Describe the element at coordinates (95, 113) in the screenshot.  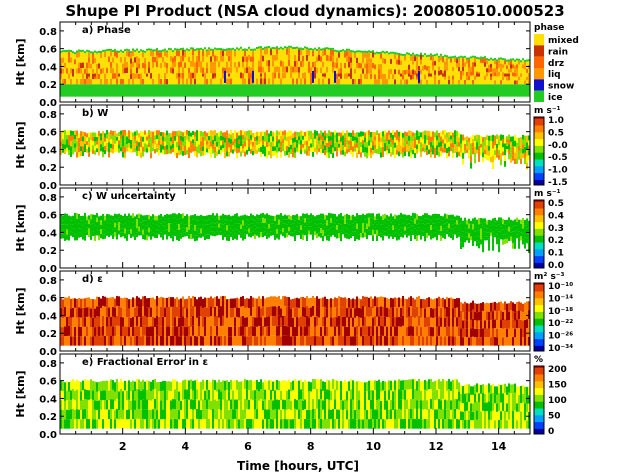
I see `panel-label-b: b) W` at that location.